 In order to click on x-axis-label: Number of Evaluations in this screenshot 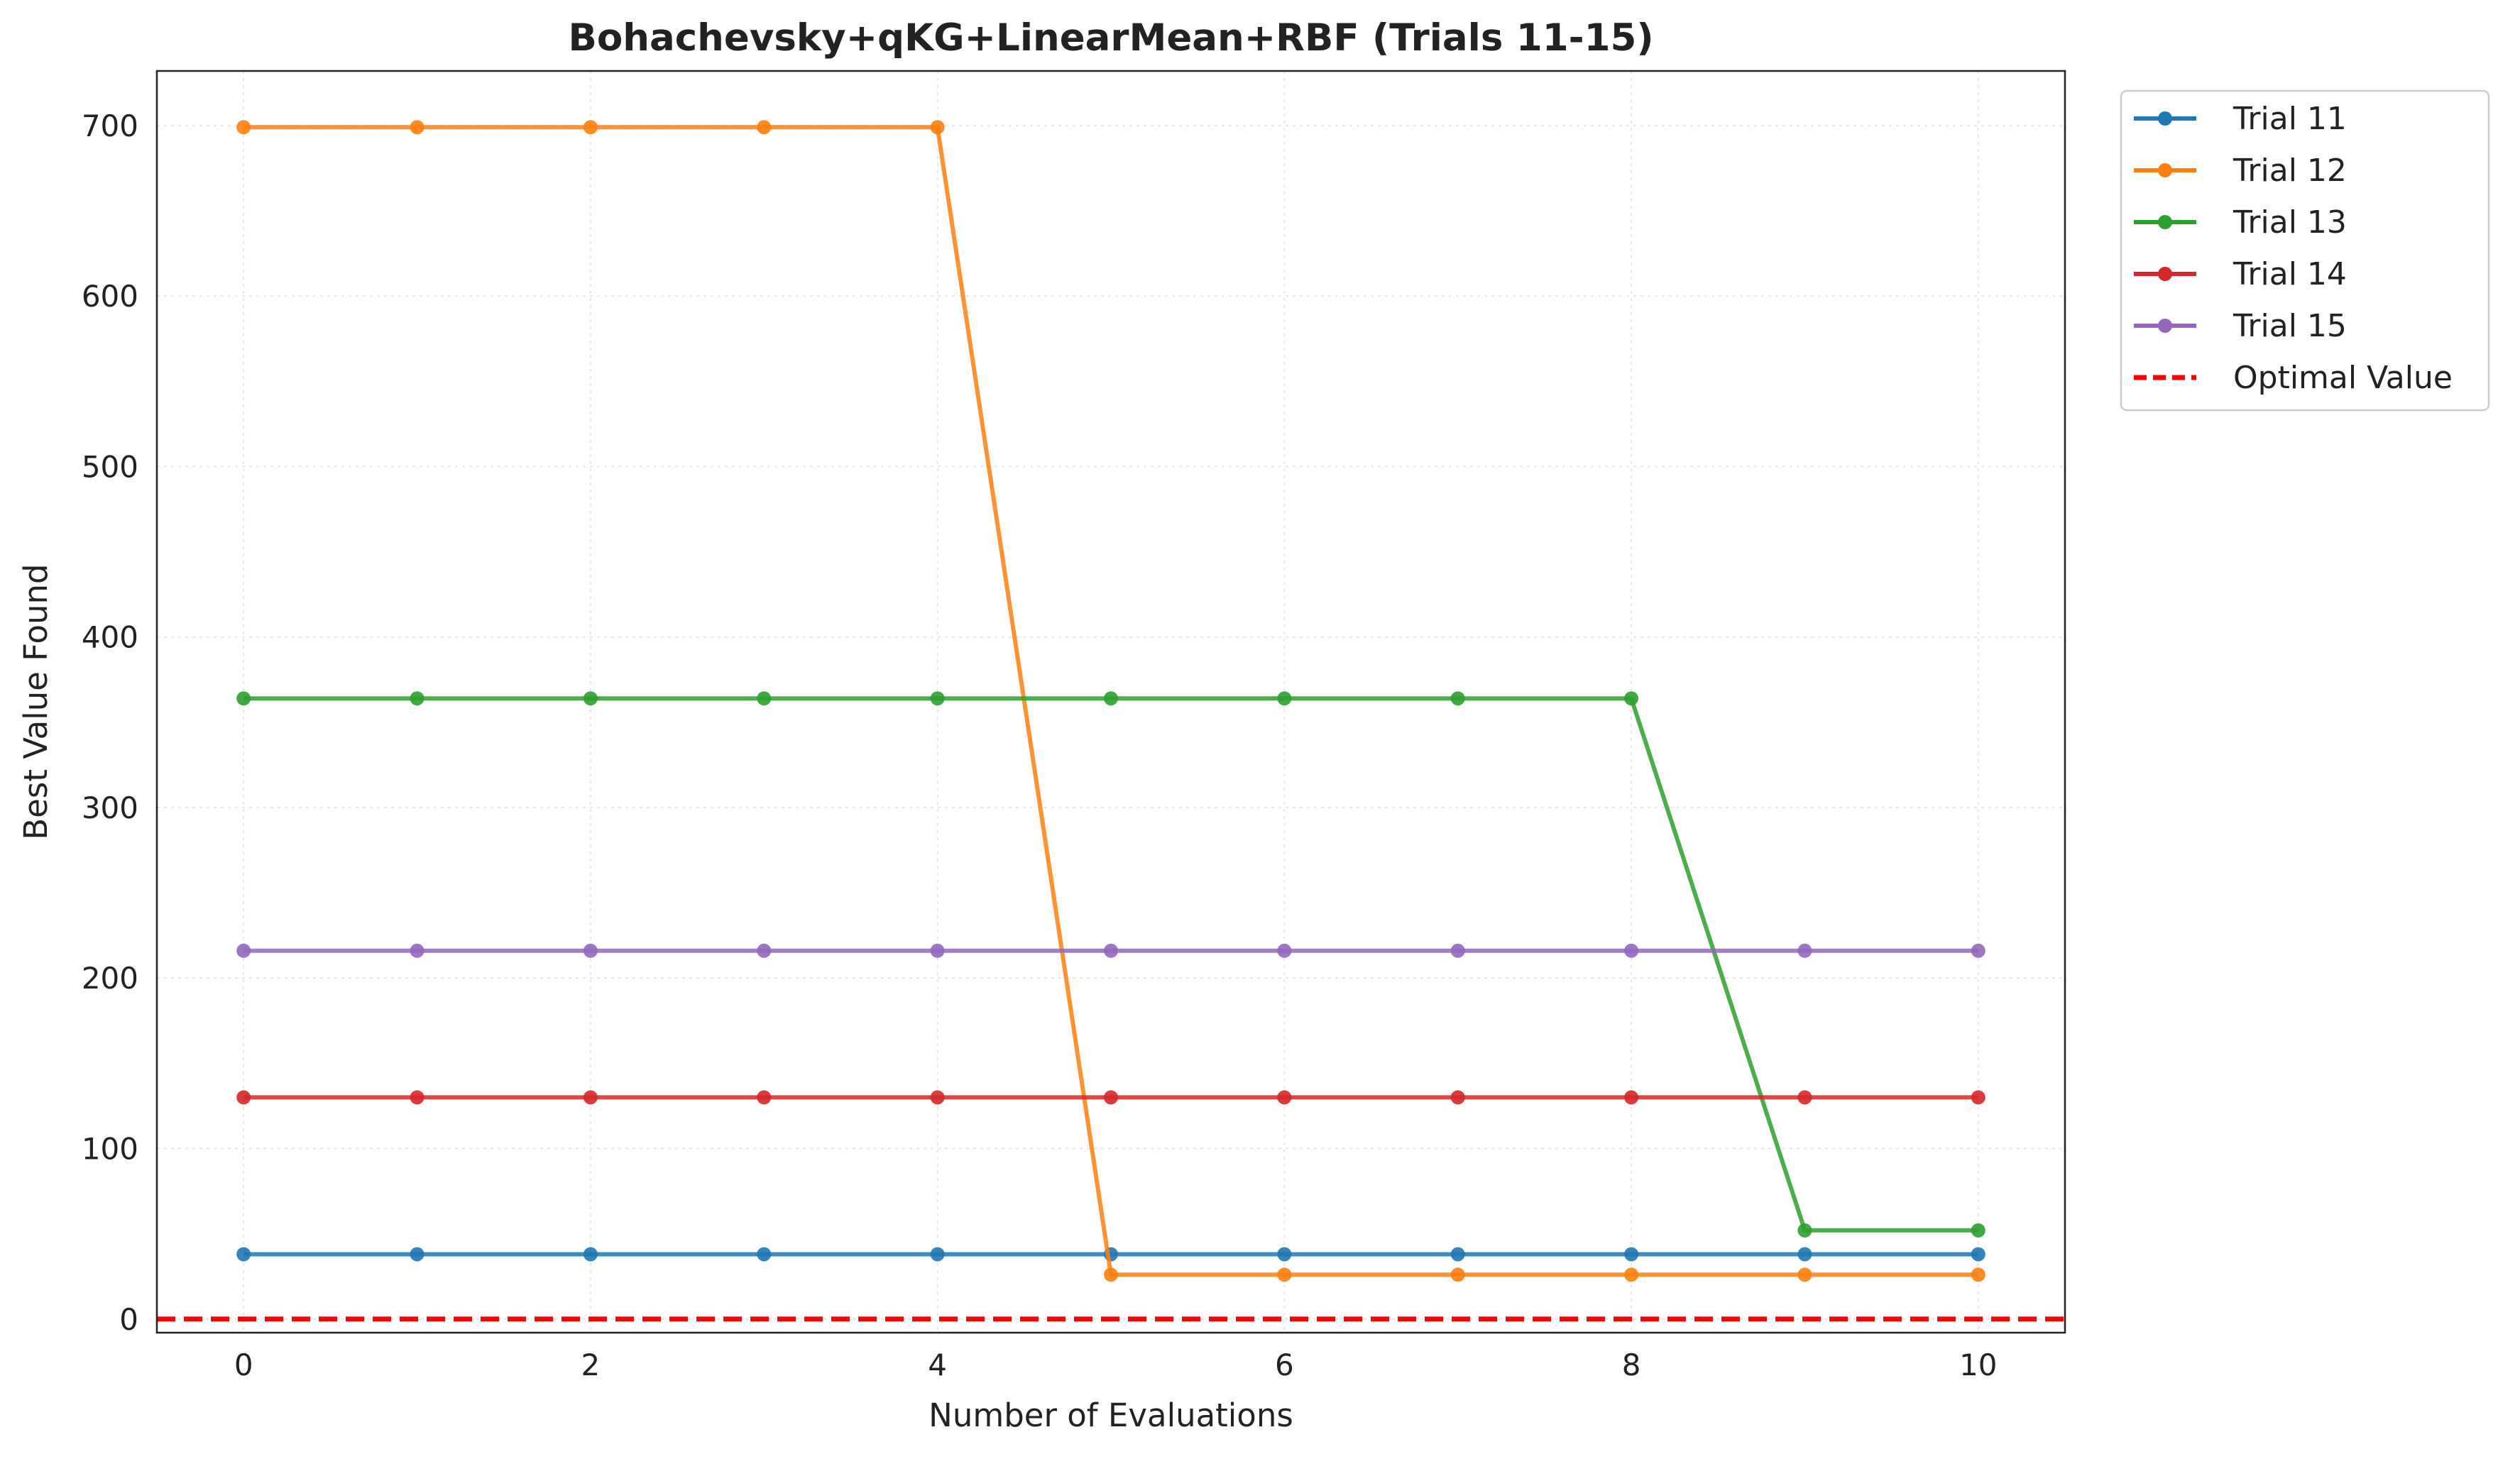, I will do `click(1111, 1415)`.